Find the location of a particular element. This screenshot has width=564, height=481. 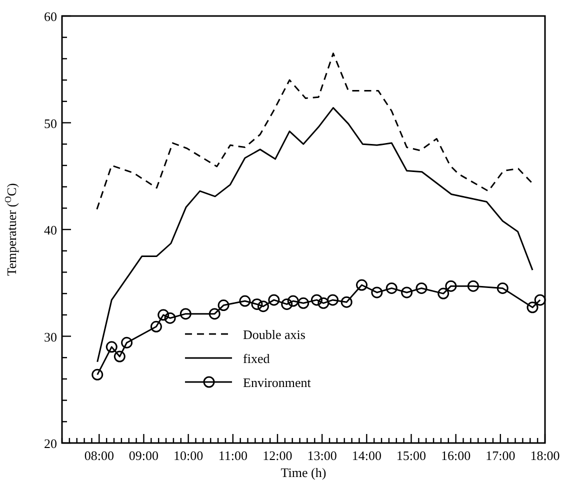

x-tick-label: 13:00 is located at coordinates (322, 455).